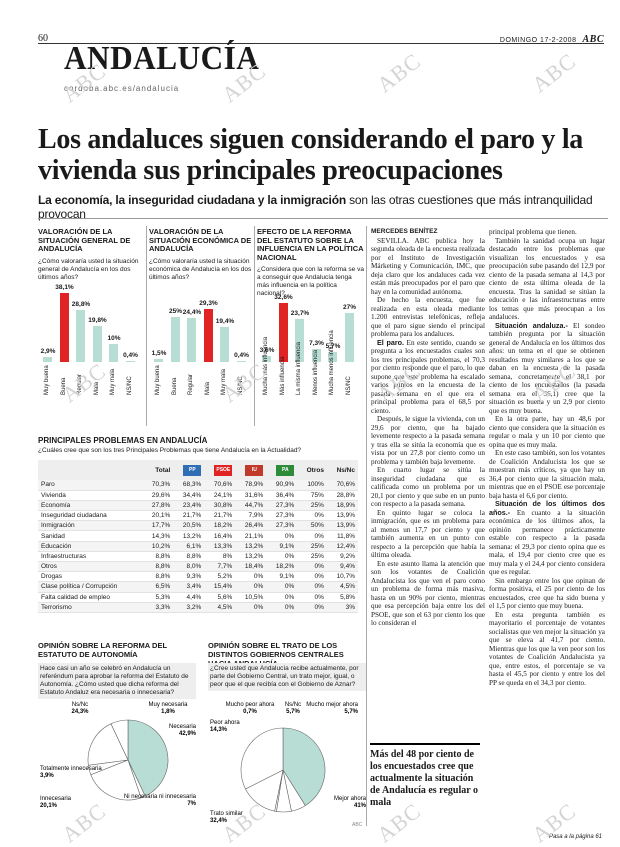 The image size is (620, 847). What do you see at coordinates (90, 577) in the screenshot?
I see `row-label: Drogas` at bounding box center [90, 577].